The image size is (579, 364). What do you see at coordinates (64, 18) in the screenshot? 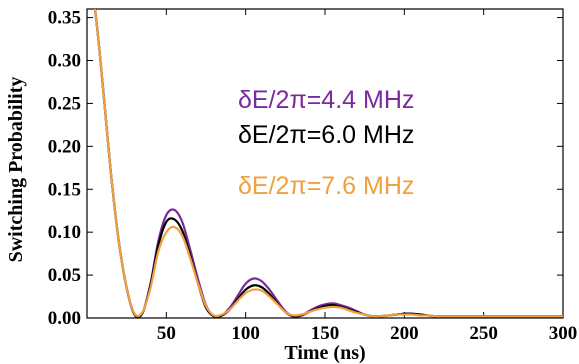
I see `y-tick-label: 0.35` at bounding box center [64, 18].